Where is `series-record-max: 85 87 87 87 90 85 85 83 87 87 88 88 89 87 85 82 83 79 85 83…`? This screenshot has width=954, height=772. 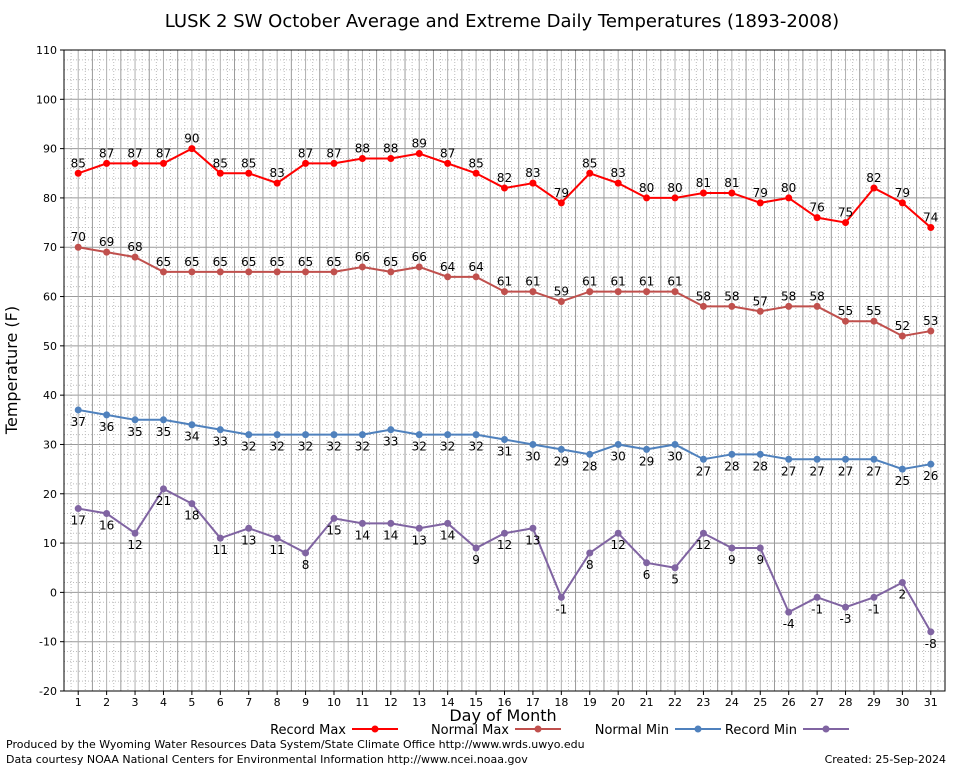
series-record-max: 85 87 87 87 90 85 85 83 87 87 88 88 89 87 85 82 83 79 85 83… is located at coordinates (504, 182).